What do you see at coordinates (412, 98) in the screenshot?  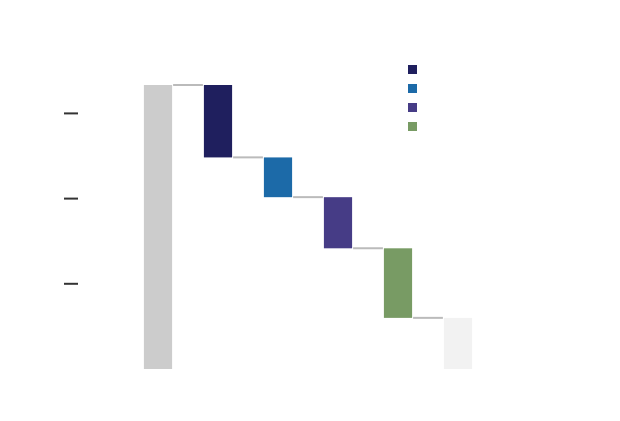 I see `legend` at bounding box center [412, 98].